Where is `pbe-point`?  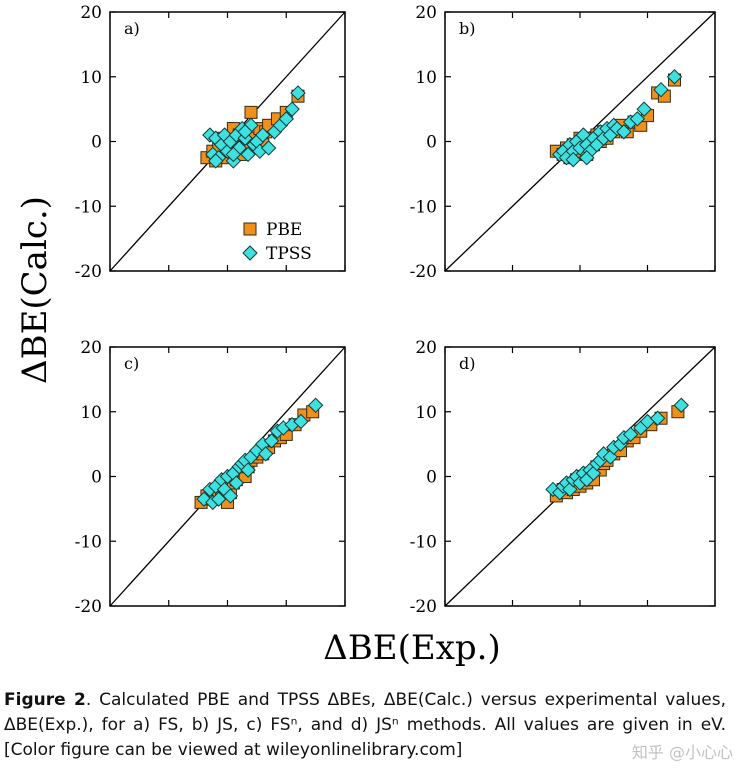 pbe-point is located at coordinates (251, 112).